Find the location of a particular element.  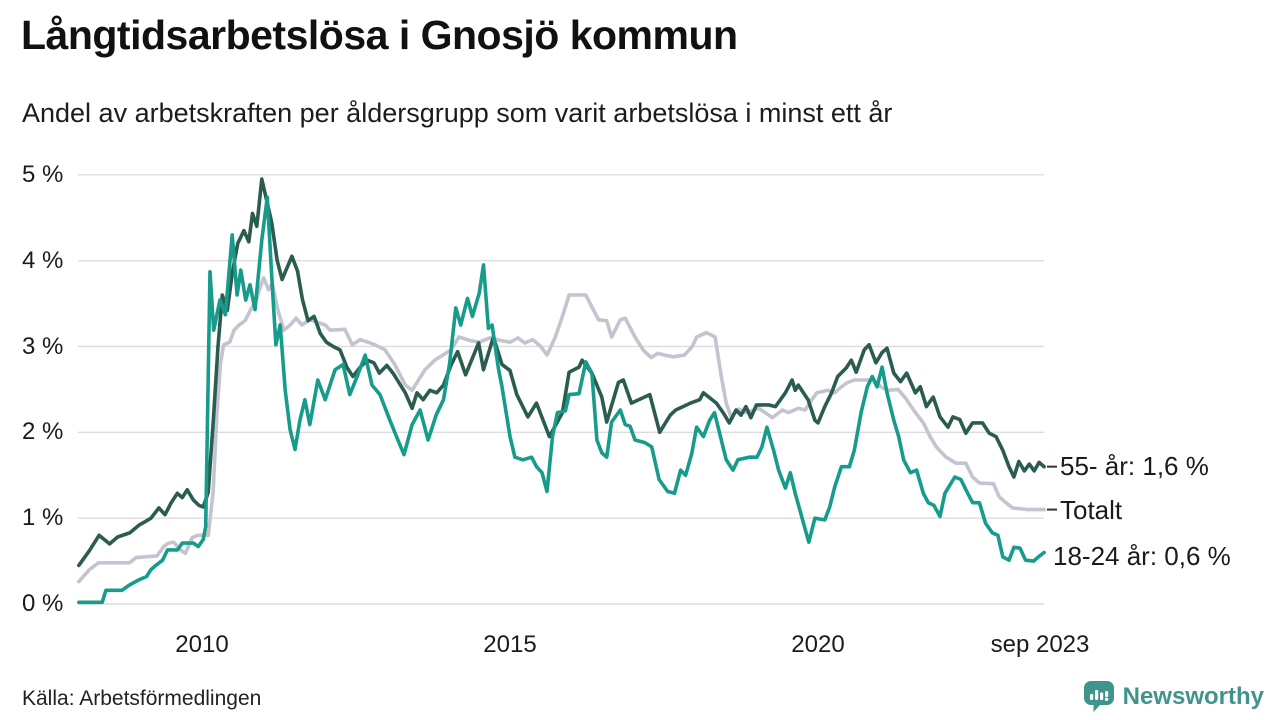

newsworthy-wordmark: Newsworthy is located at coordinates (1193, 696).